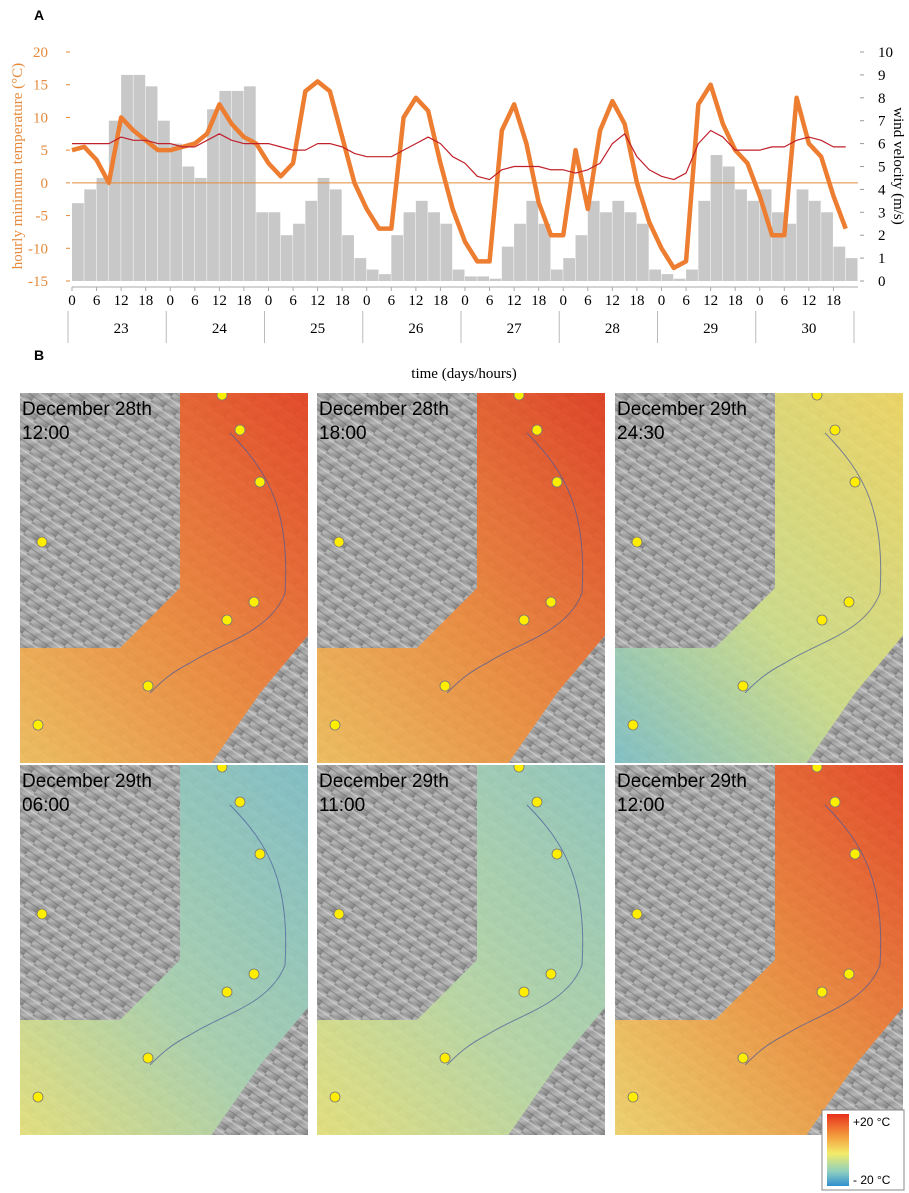  I want to click on line, so click(459, 155).